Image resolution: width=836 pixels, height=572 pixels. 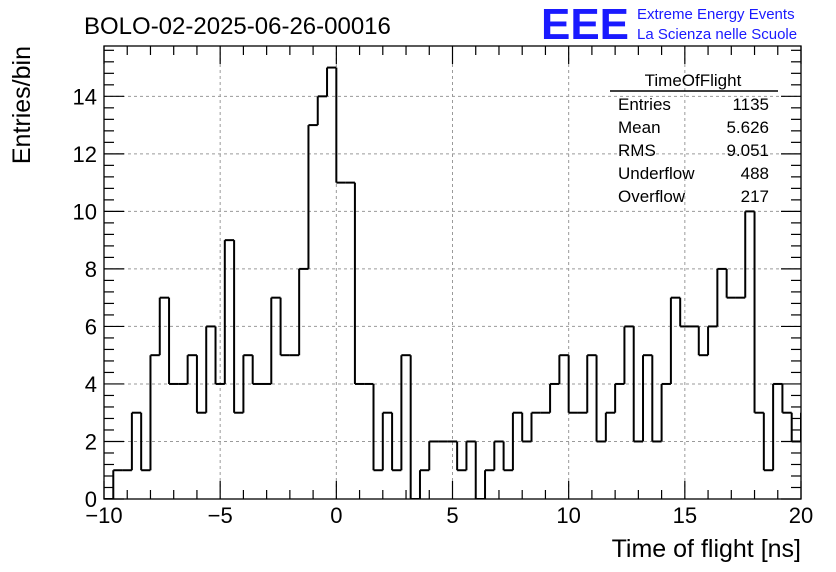 I want to click on y-tick-label: 8, so click(x=91, y=269).